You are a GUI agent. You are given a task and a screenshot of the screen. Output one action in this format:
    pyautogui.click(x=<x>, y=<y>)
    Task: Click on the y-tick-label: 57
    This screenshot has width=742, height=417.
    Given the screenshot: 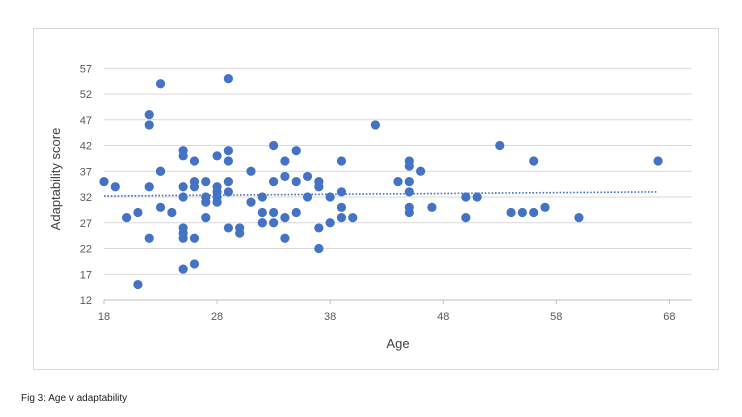 What is the action you would take?
    pyautogui.click(x=86, y=69)
    